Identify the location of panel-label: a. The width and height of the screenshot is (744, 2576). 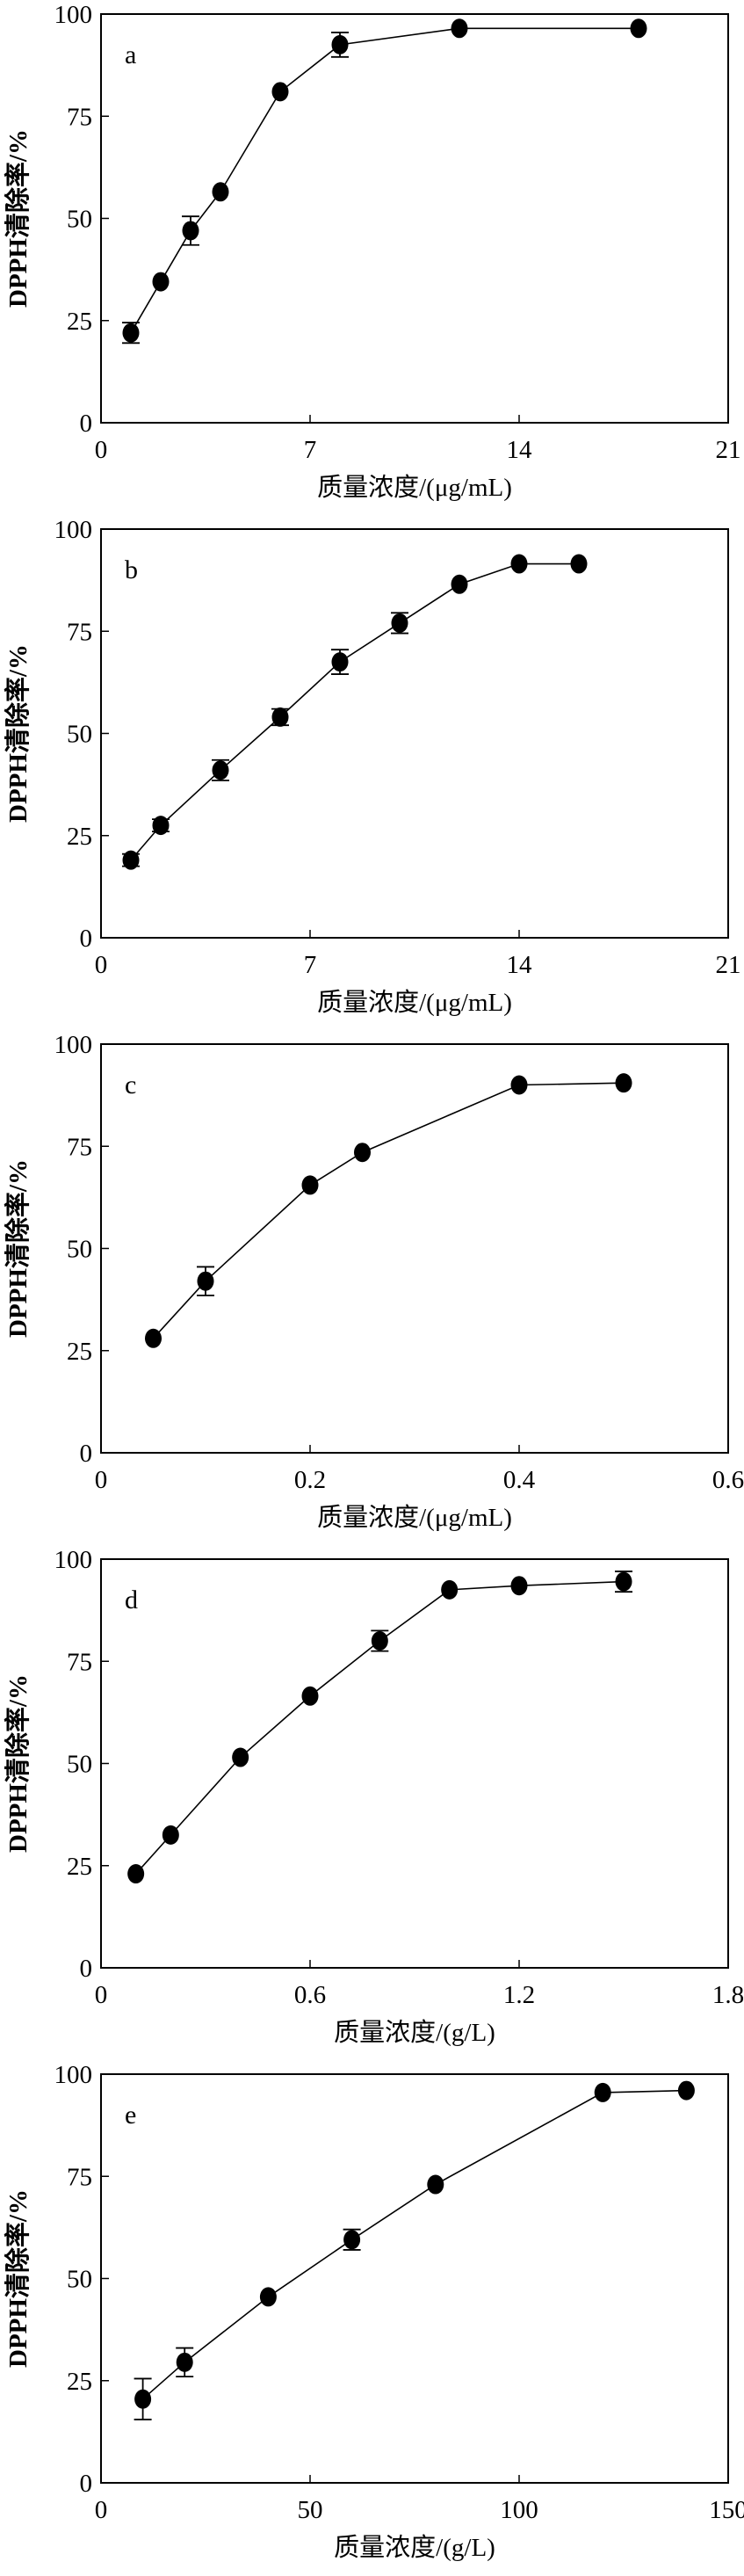
(130, 54).